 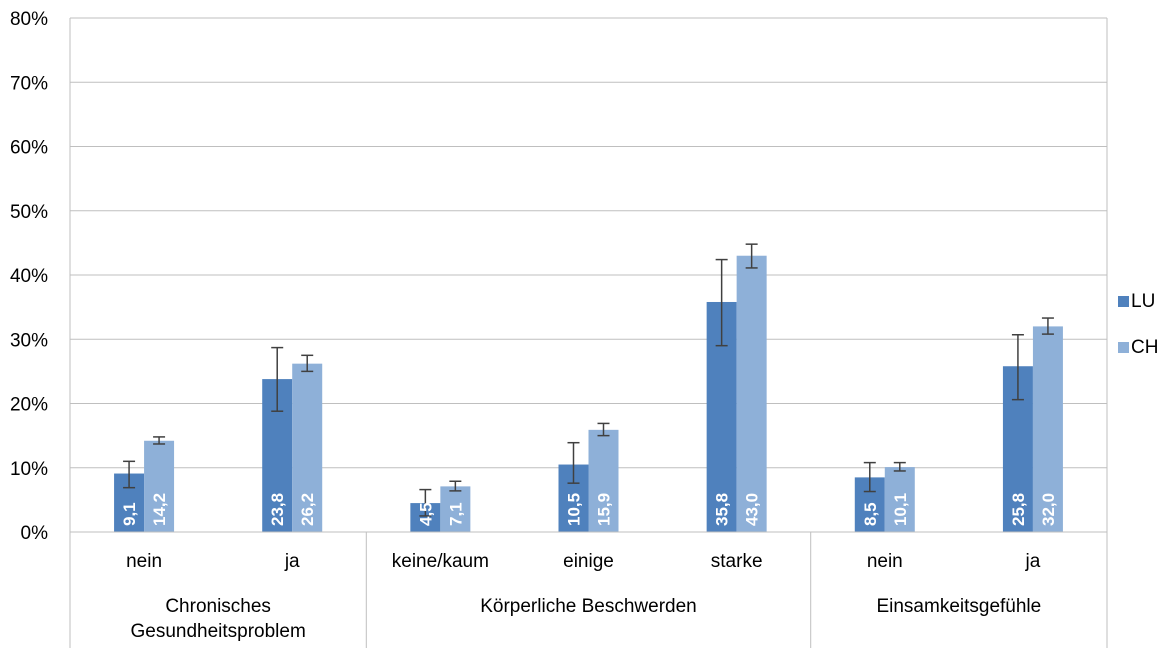 What do you see at coordinates (29, 340) in the screenshot?
I see `y-tick-label: 30%` at bounding box center [29, 340].